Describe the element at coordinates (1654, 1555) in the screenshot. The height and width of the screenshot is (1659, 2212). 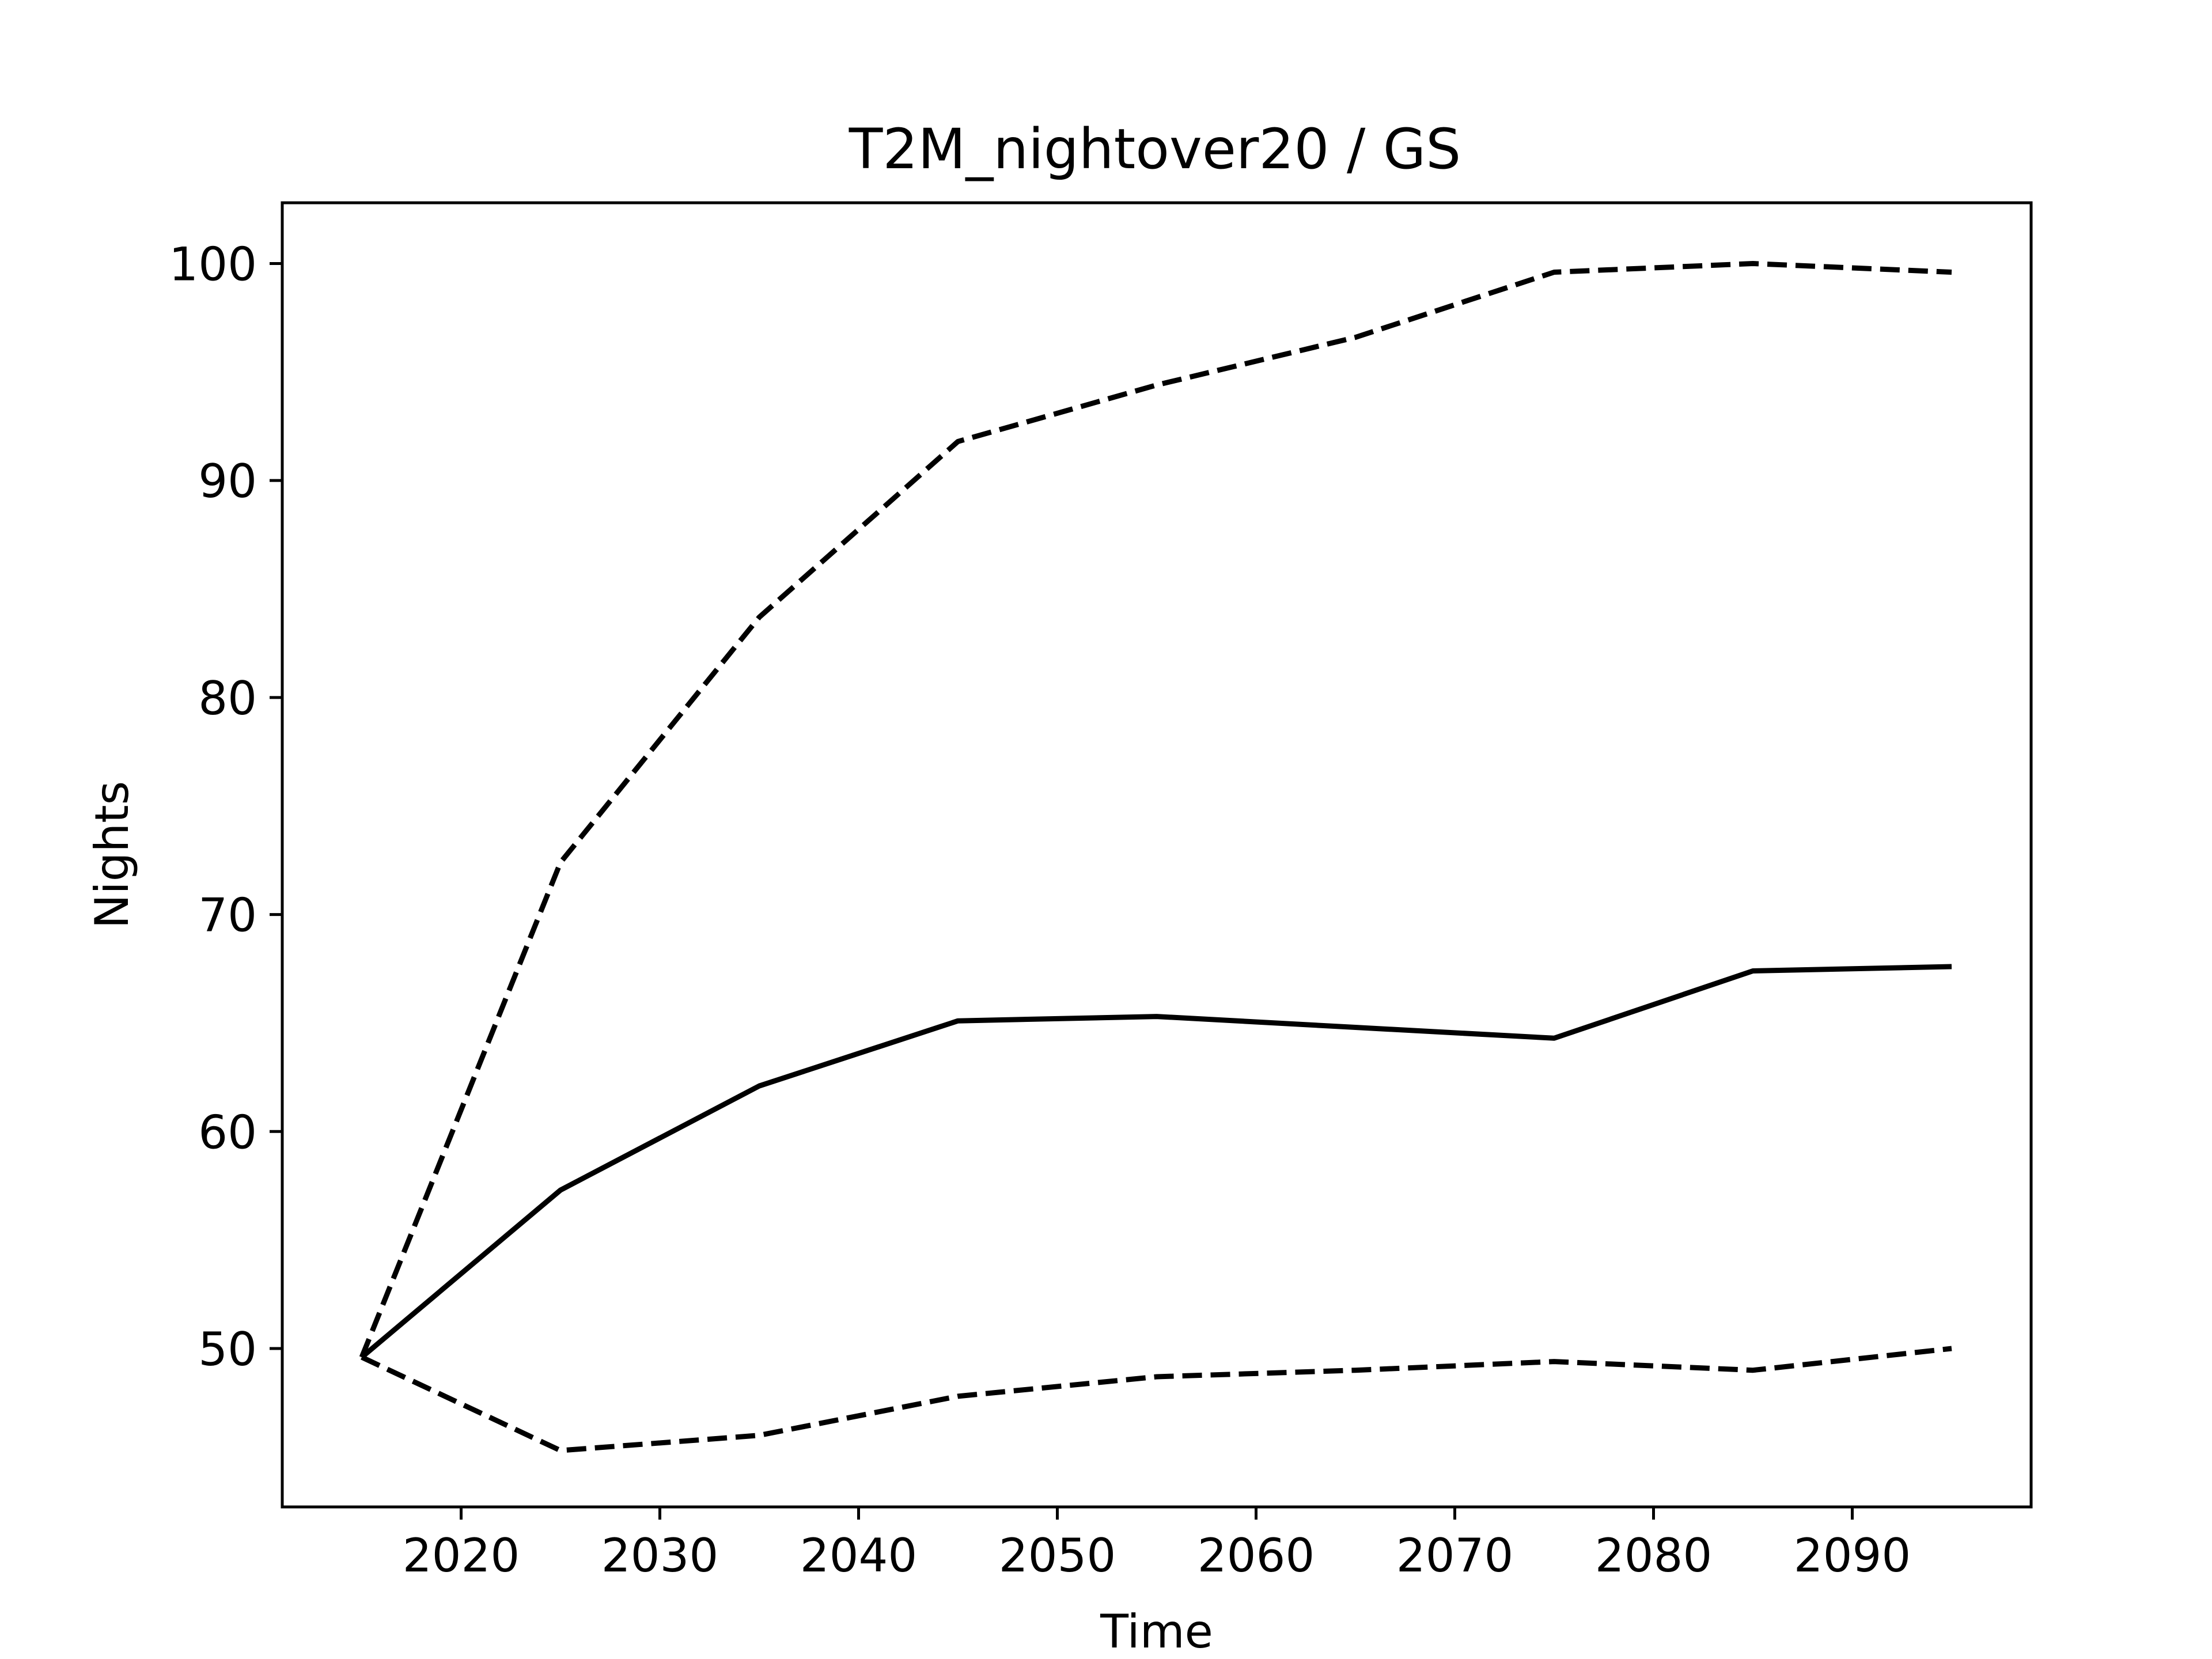
I see `x-tick-label: 2080` at that location.